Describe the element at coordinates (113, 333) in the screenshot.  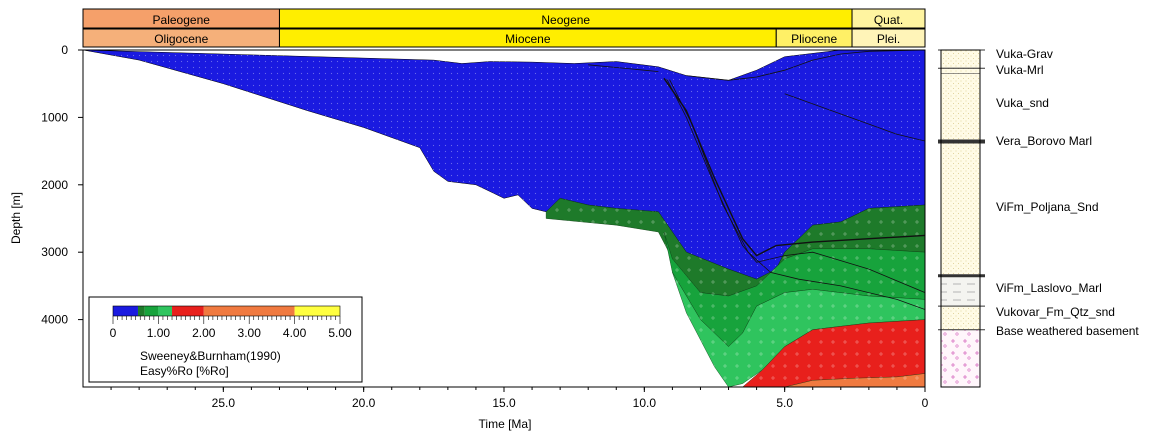
I see `legend-tick-label: 0` at that location.